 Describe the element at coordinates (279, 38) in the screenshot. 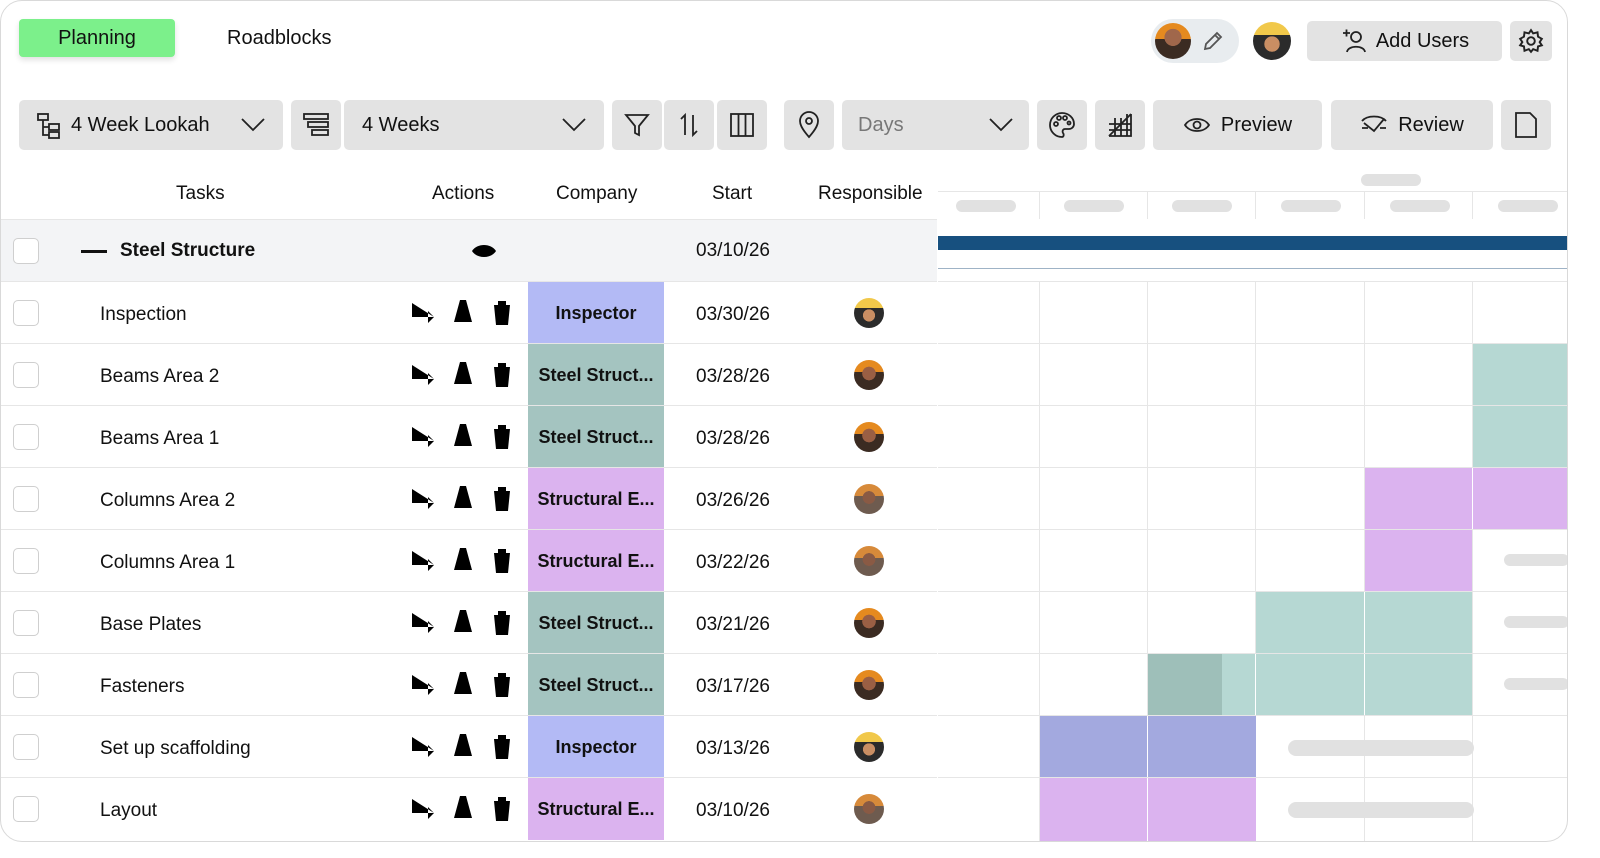

I see `tab-roadblocks: Roadblocks` at that location.